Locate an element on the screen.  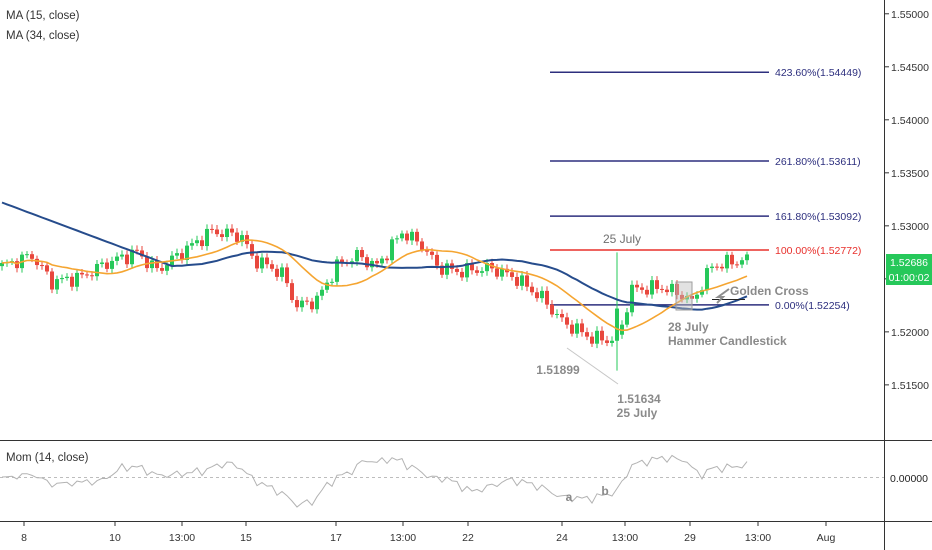
time-axis: 8 10 13:00 15 17 13:00 22 24 13:00 29 13:00 Aug is located at coordinates (428, 532).